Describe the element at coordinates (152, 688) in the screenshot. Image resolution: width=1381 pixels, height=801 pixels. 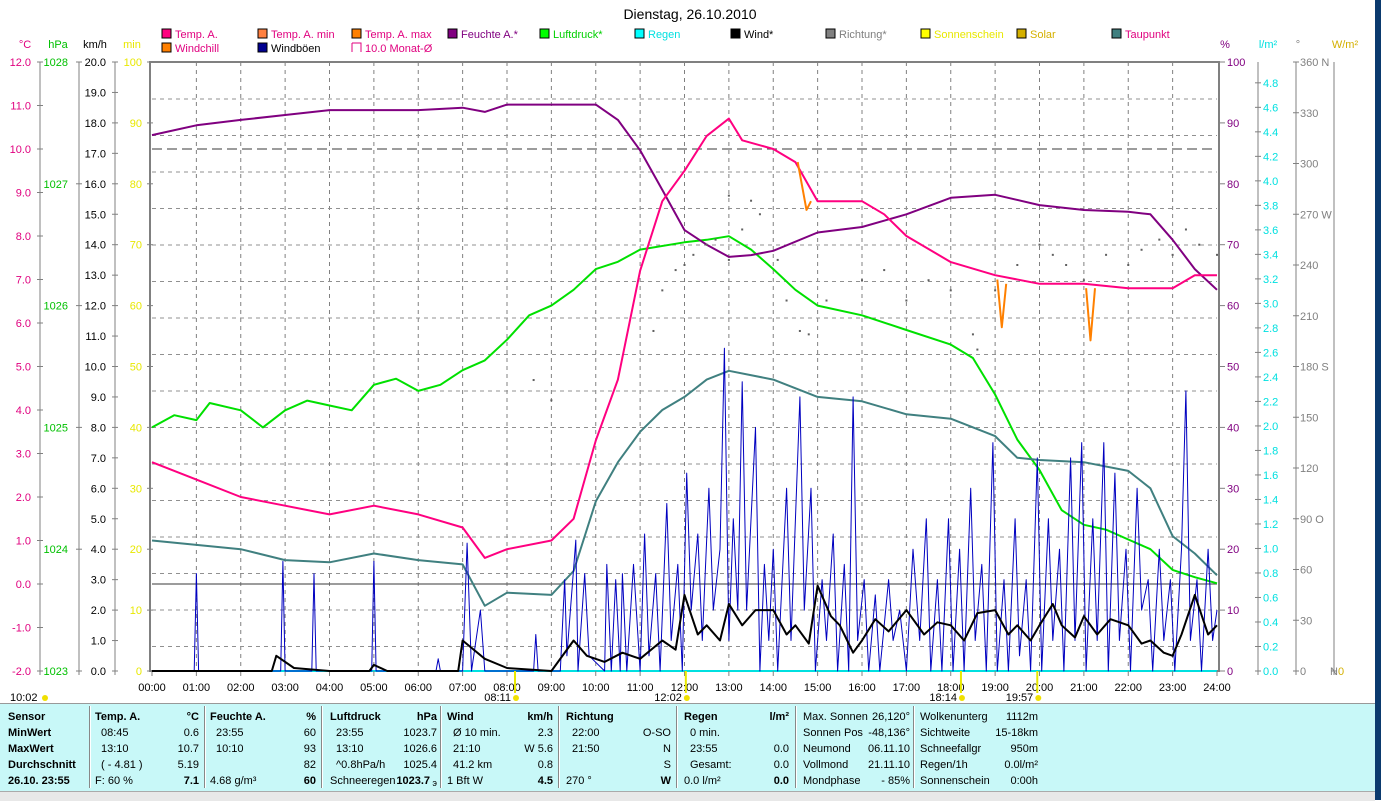
I see `x-tick-label: 00:00` at that location.